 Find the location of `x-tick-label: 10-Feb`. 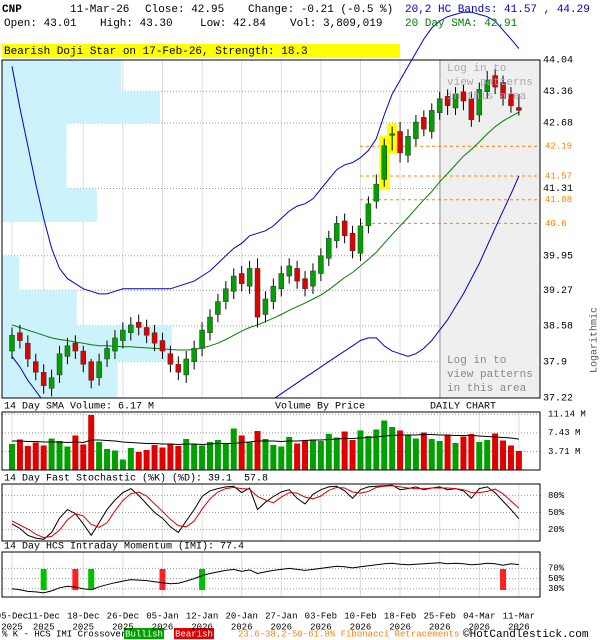

x-tick-label: 10-Feb is located at coordinates (360, 616).